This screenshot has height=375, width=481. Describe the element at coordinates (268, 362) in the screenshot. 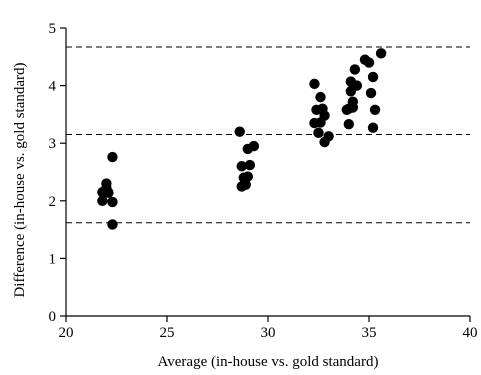

I see `x-axis-title: Average (in-house vs. gold standard)` at that location.